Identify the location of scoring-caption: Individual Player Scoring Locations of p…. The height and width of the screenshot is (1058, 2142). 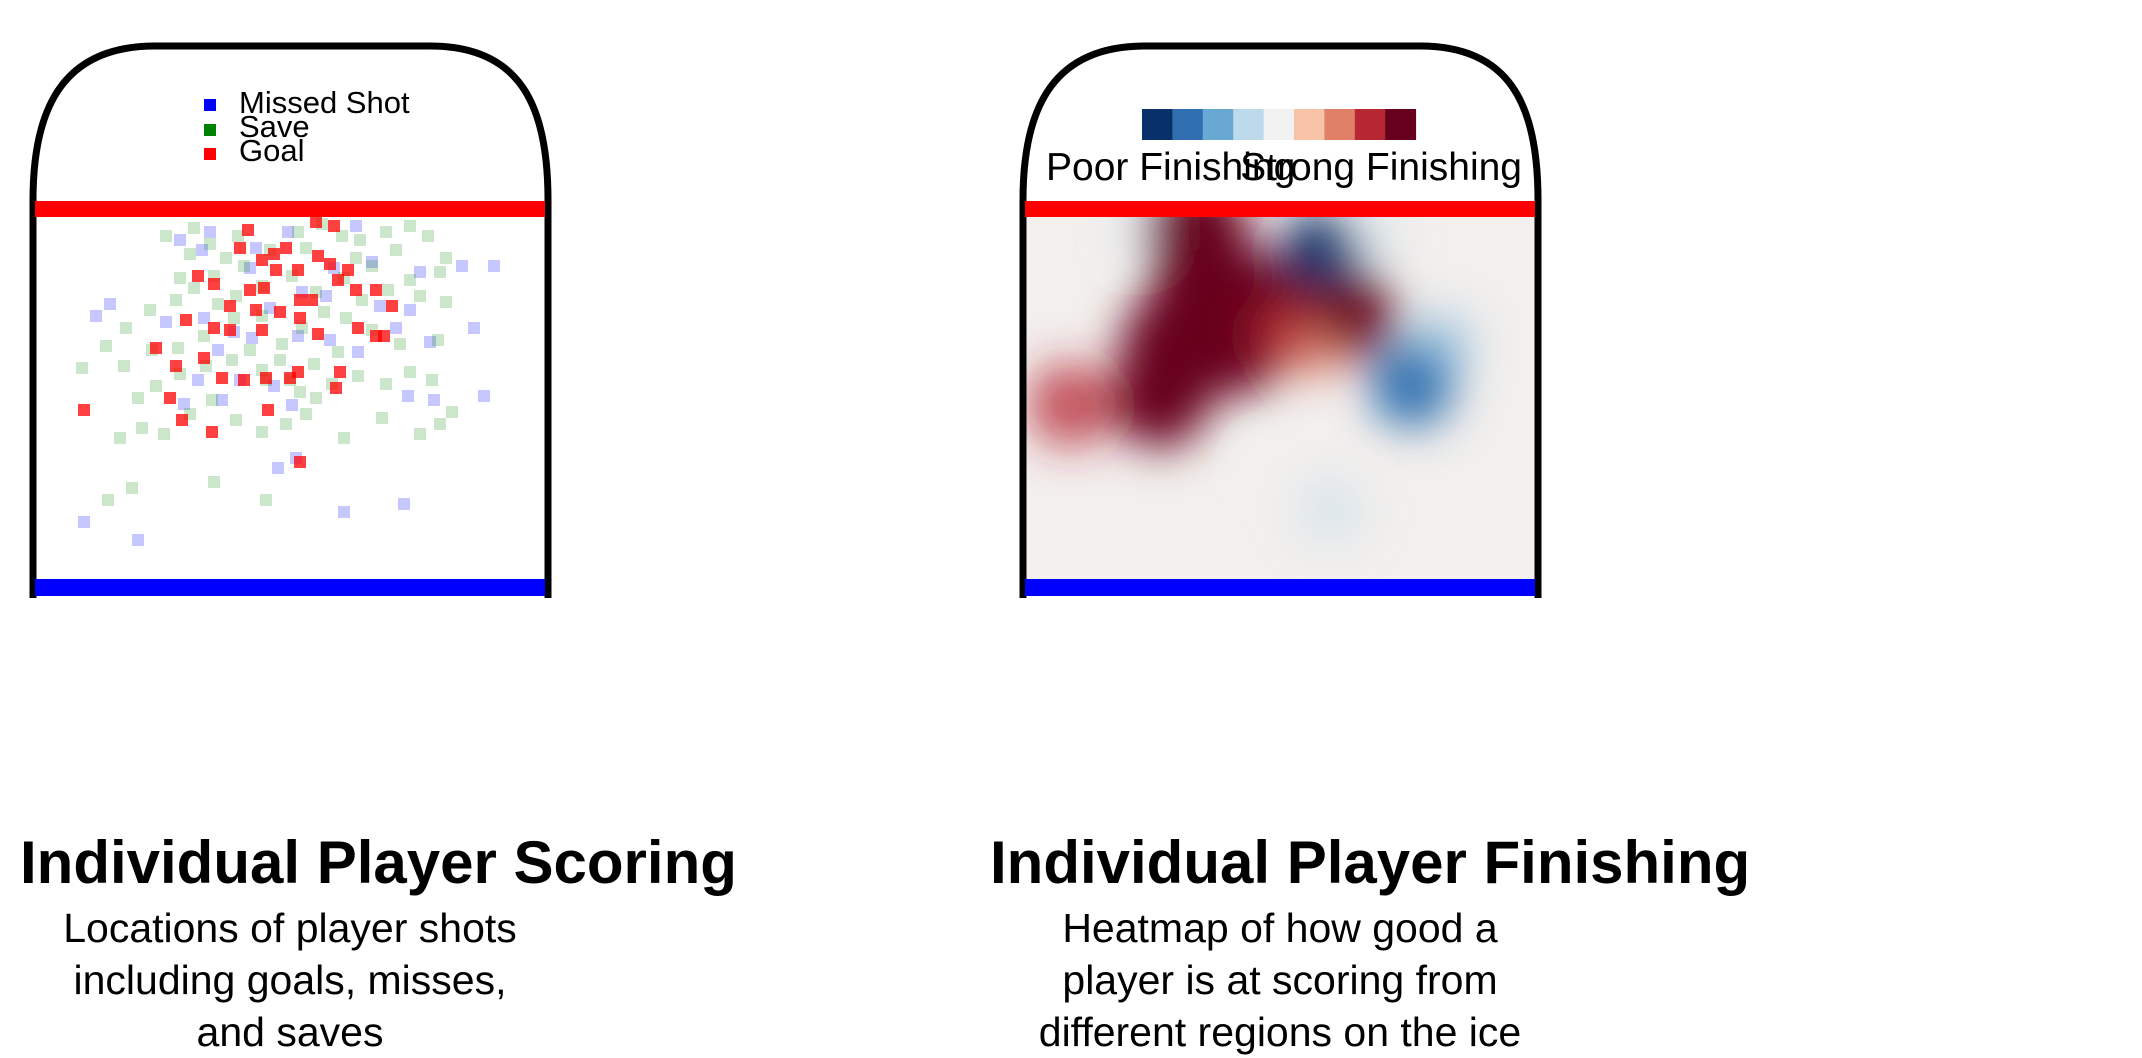
(378, 944).